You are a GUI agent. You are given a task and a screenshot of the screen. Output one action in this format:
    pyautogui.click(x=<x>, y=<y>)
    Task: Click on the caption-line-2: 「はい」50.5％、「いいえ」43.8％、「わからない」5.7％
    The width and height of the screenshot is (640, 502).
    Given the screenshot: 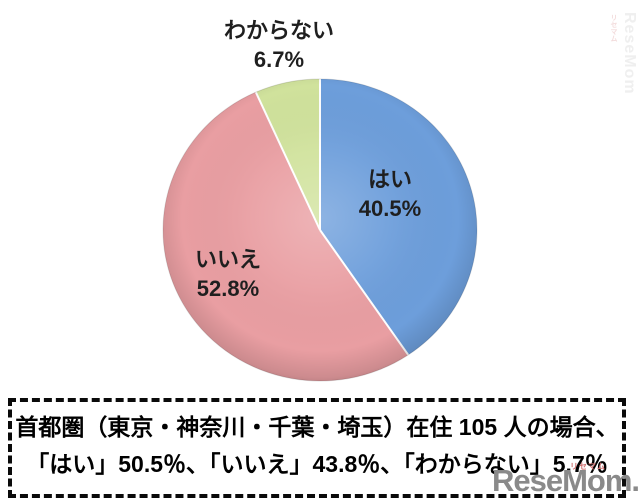 What is the action you would take?
    pyautogui.click(x=317, y=464)
    